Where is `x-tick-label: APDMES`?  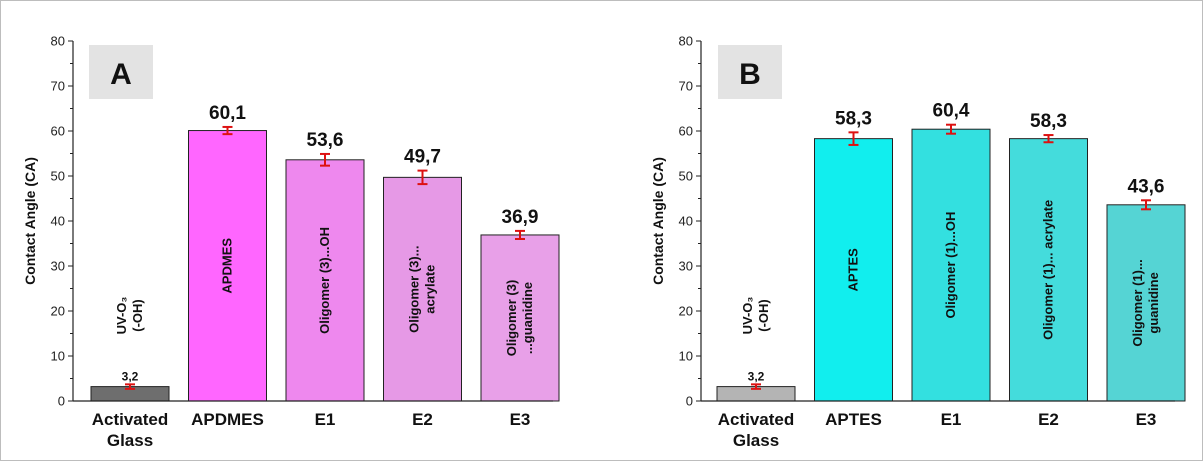
x-tick-label: APDMES is located at coordinates (227, 419).